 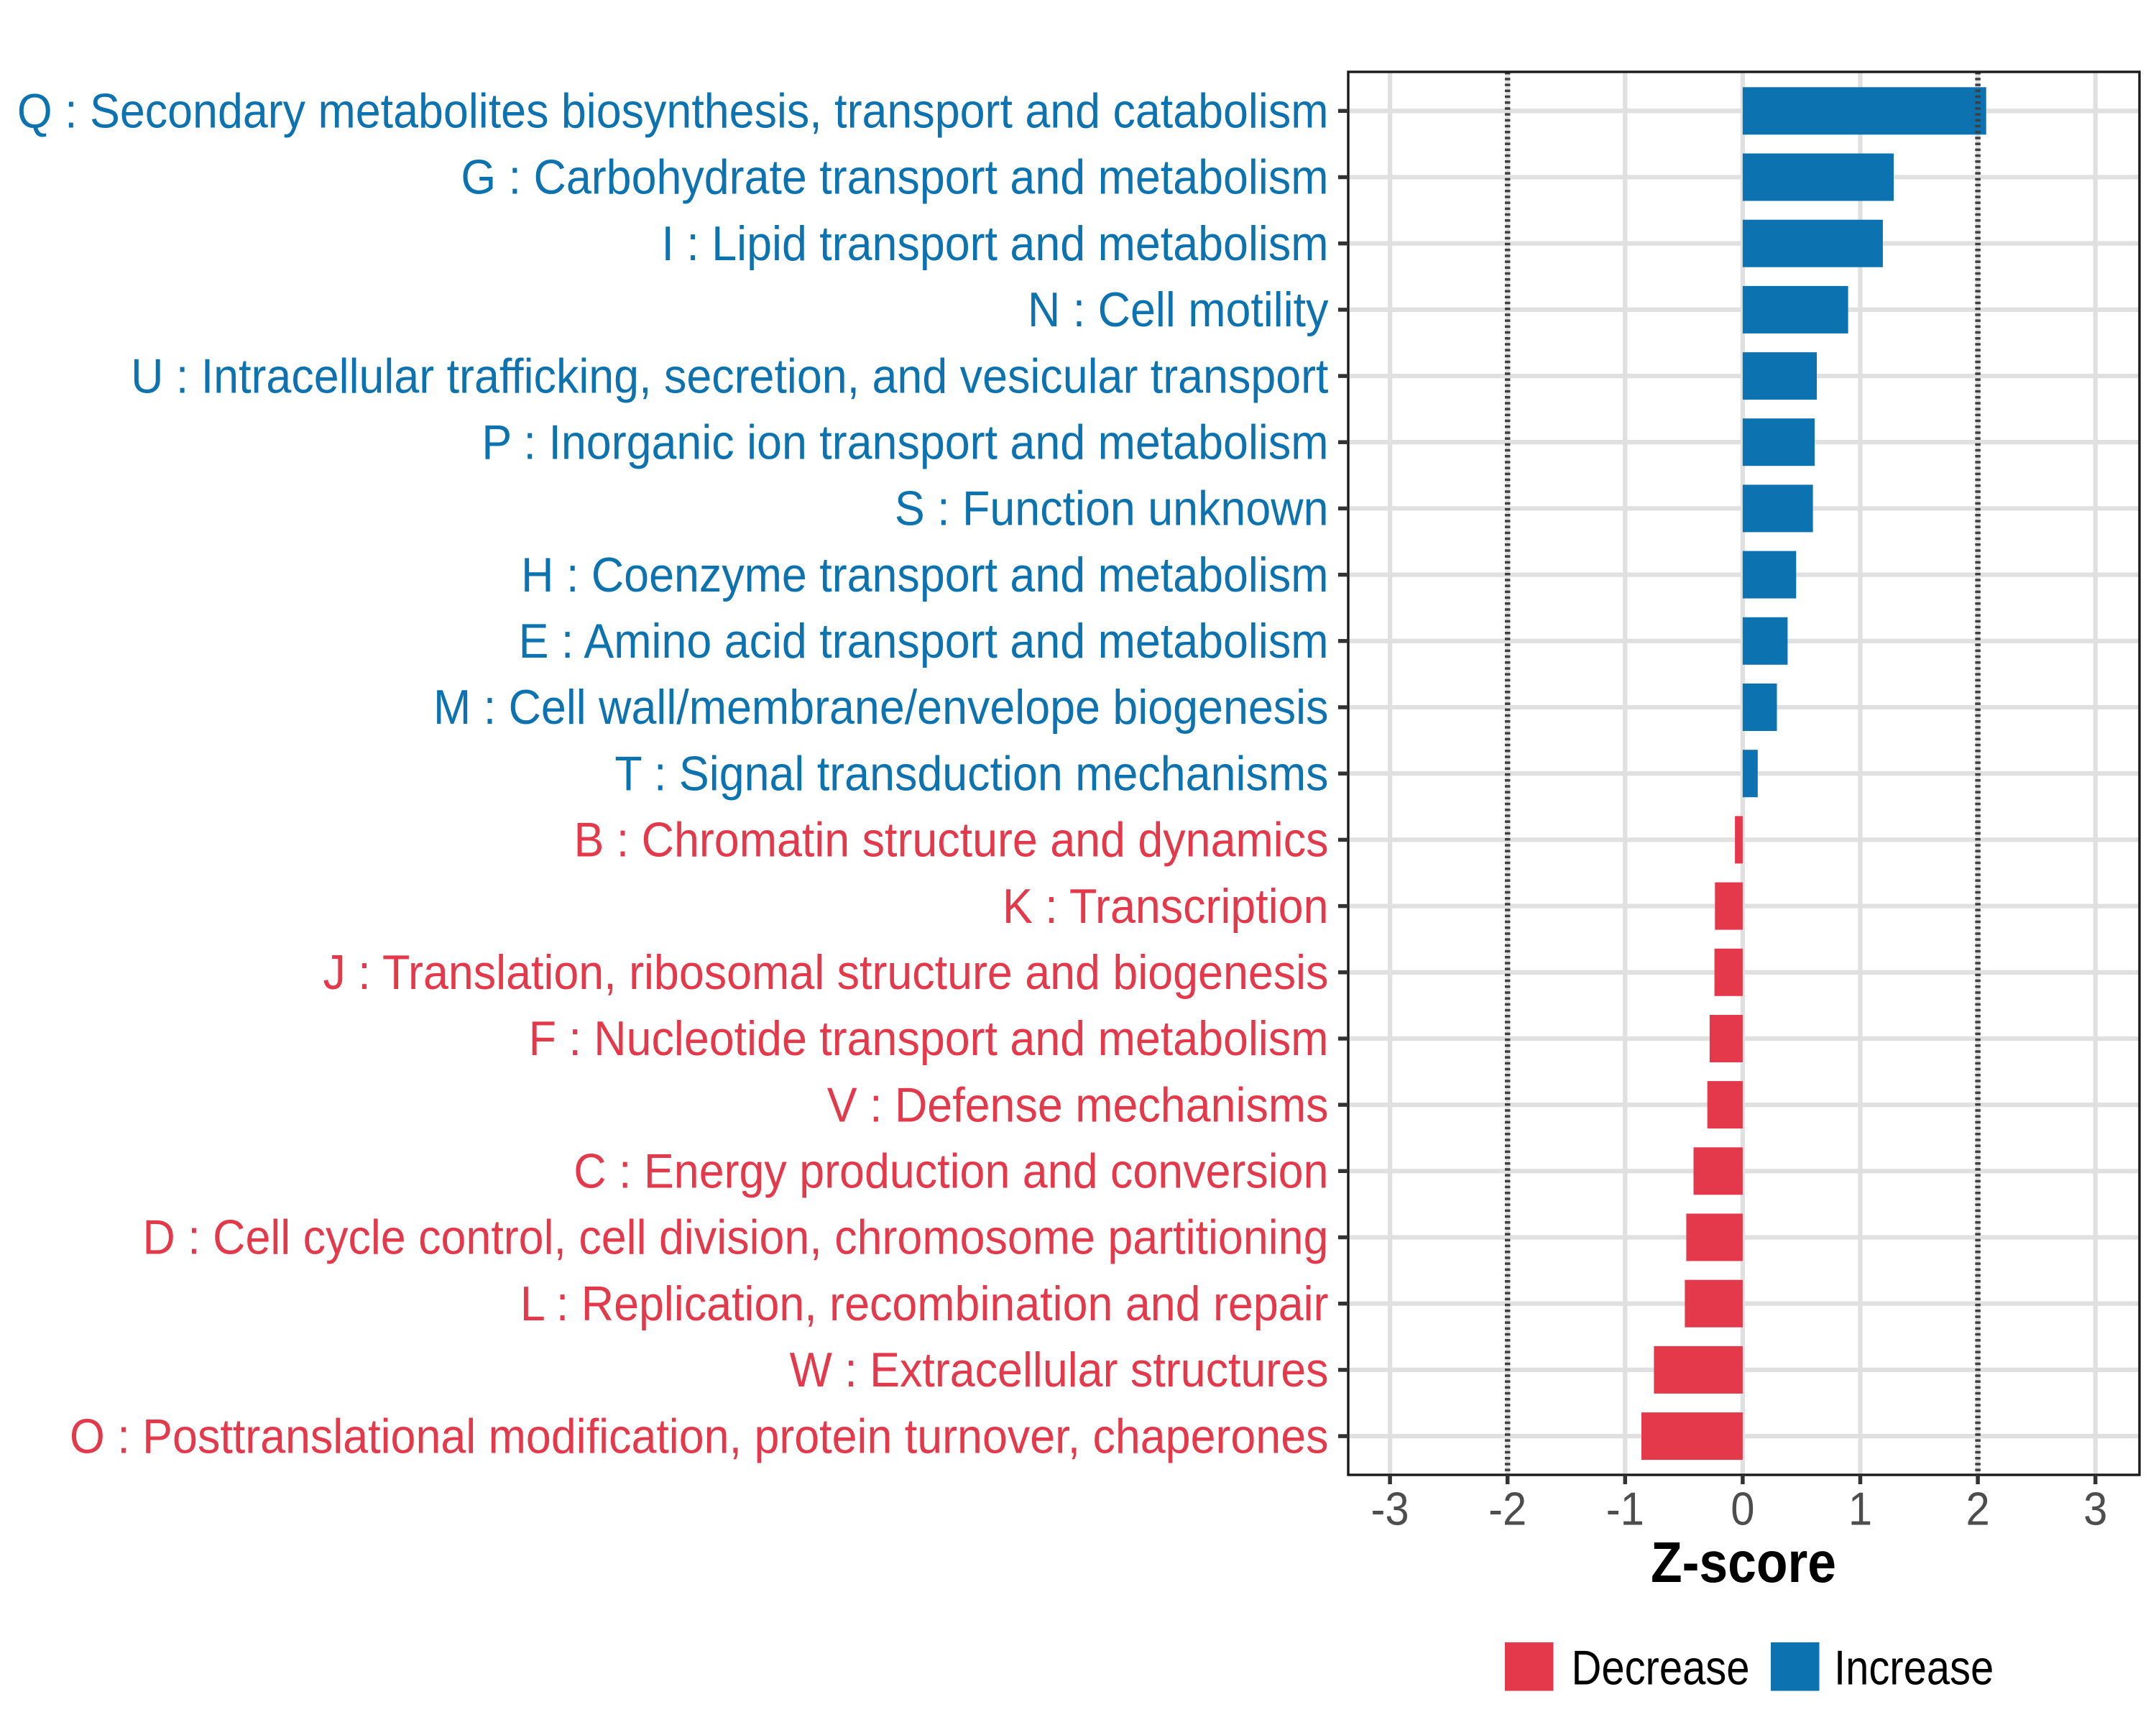 What do you see at coordinates (1059, 1370) in the screenshot?
I see `svg-text: W : Extracellular structures` at bounding box center [1059, 1370].